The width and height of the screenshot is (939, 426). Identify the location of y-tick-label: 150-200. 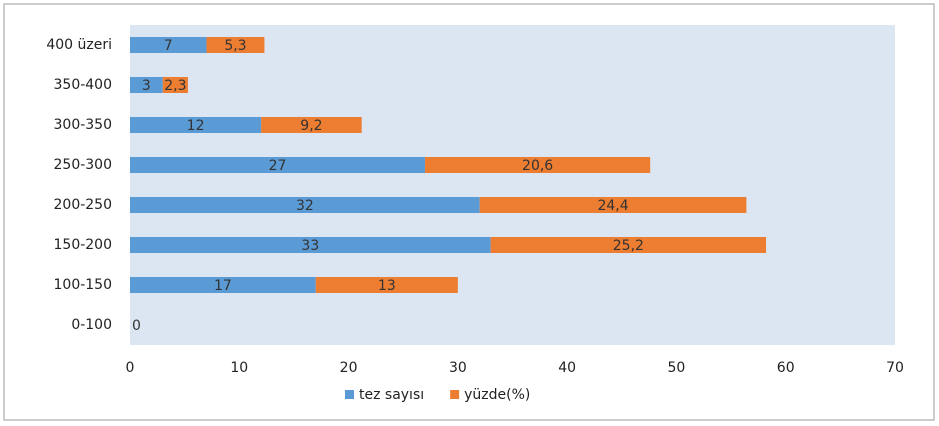
(83, 245).